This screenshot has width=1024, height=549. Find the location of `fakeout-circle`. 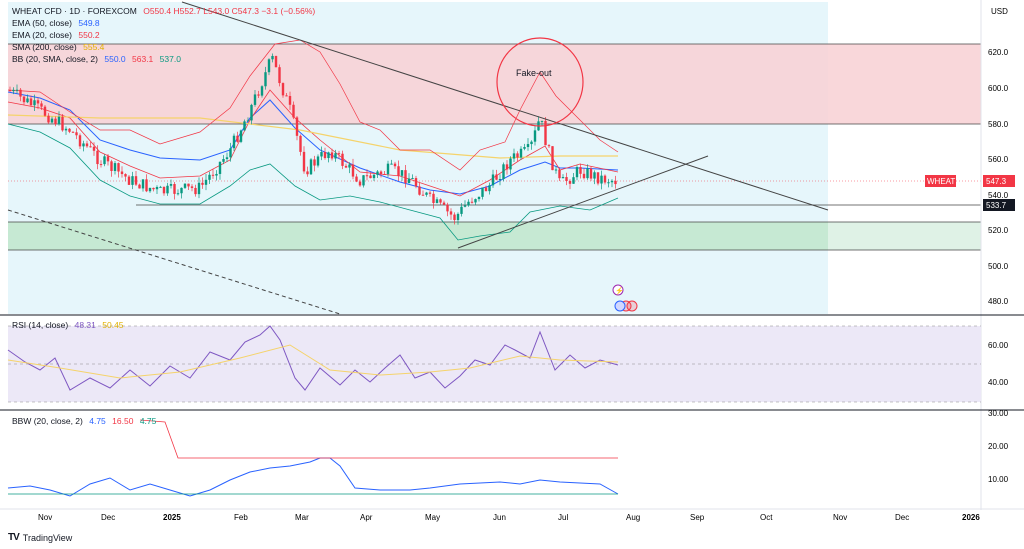

fakeout-circle is located at coordinates (540, 82).